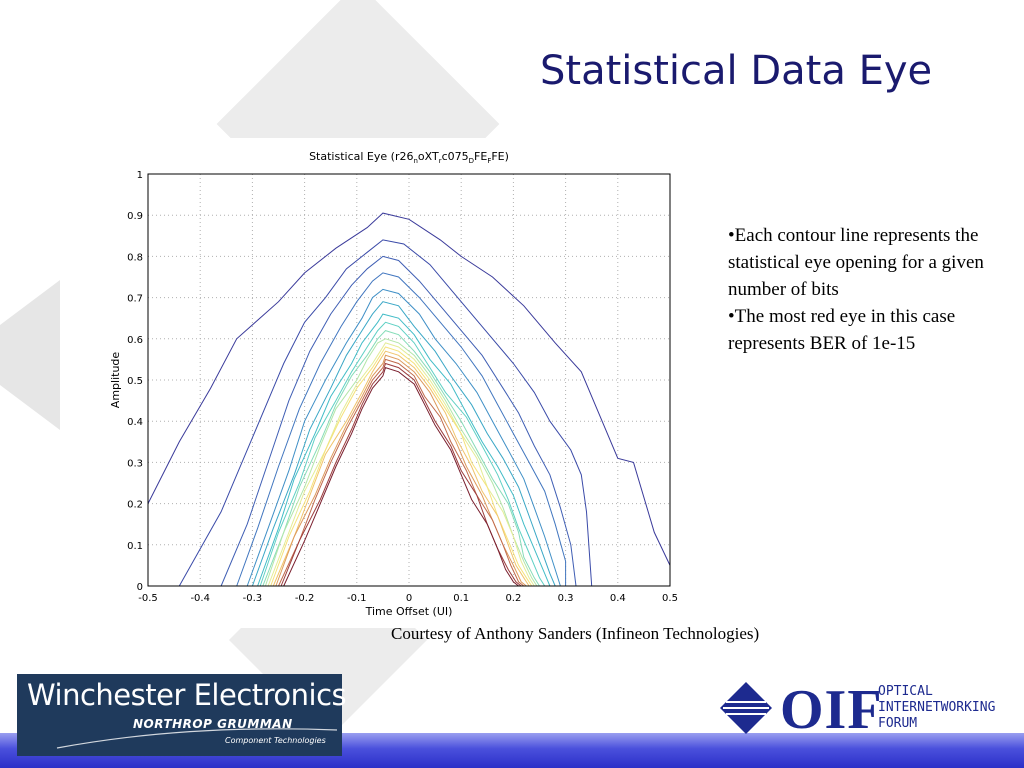 Image resolution: width=1024 pixels, height=768 pixels. I want to click on x-axis-label: Time Offset (UI), so click(409, 611).